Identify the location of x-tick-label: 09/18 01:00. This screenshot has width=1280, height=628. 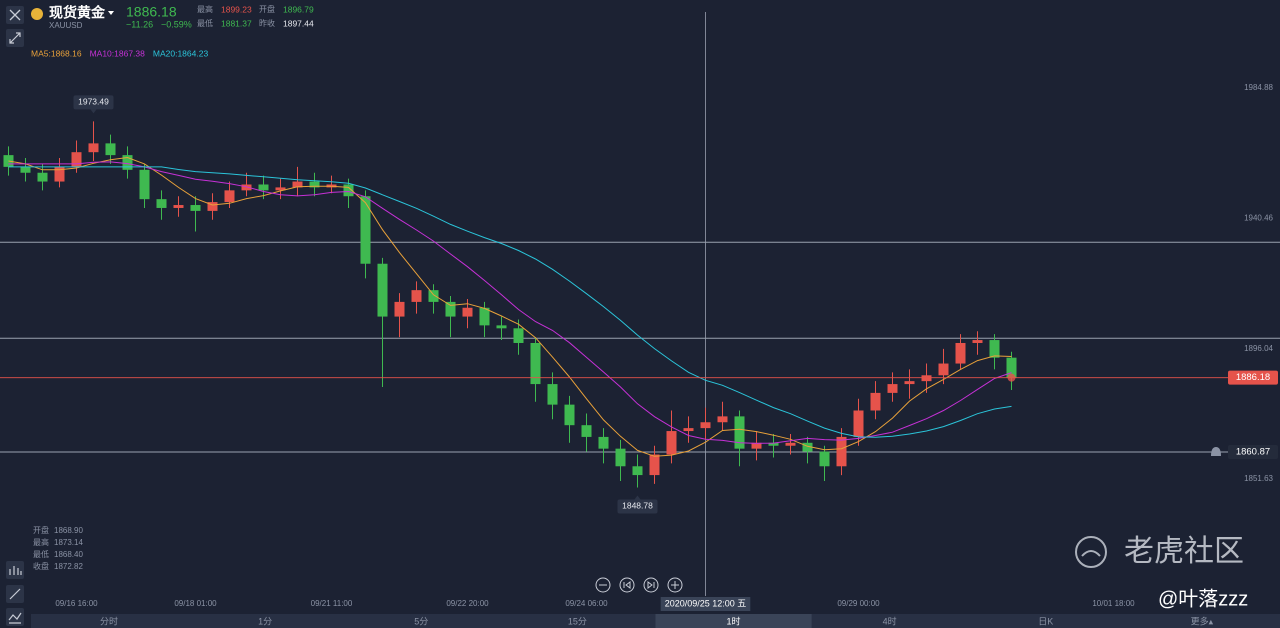
(195, 603).